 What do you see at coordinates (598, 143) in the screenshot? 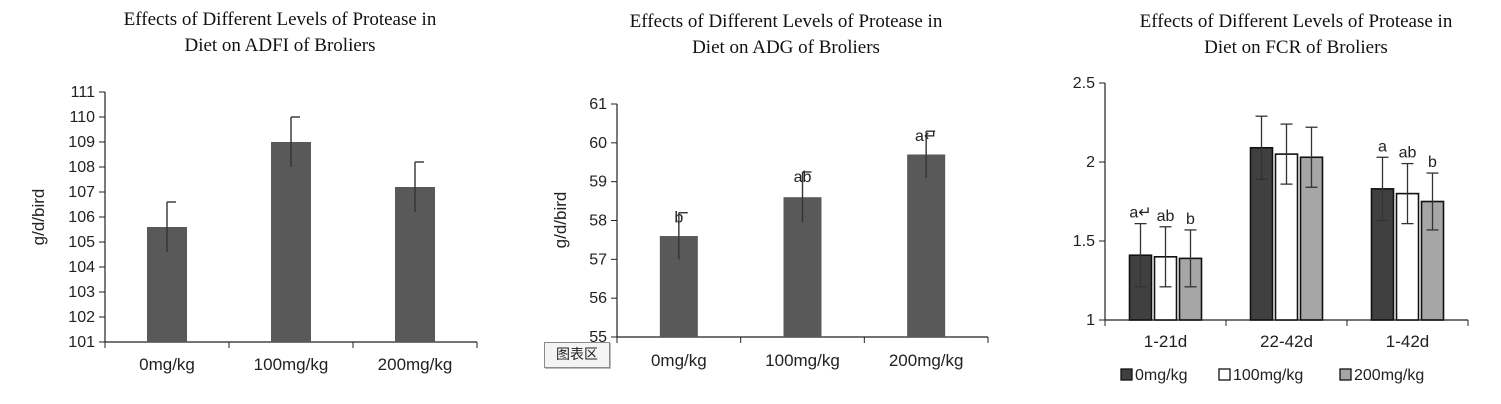
I see `chart2-y-tick-label: 60` at bounding box center [598, 143].